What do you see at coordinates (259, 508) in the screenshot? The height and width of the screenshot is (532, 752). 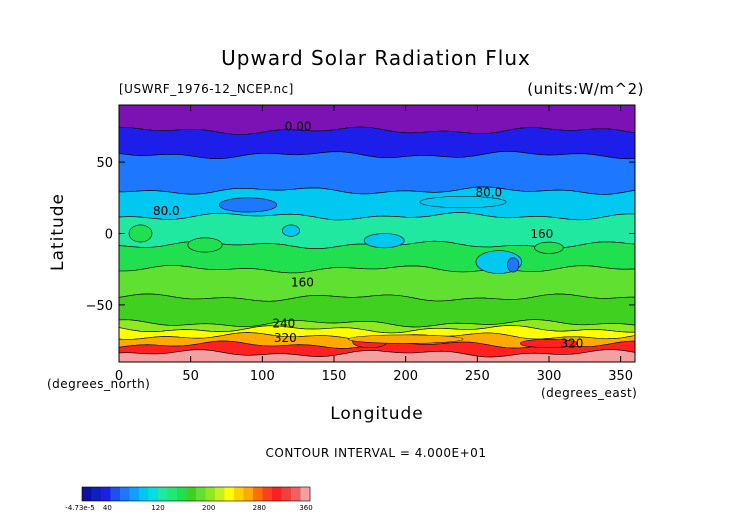 I see `colorbar-label: 280` at bounding box center [259, 508].